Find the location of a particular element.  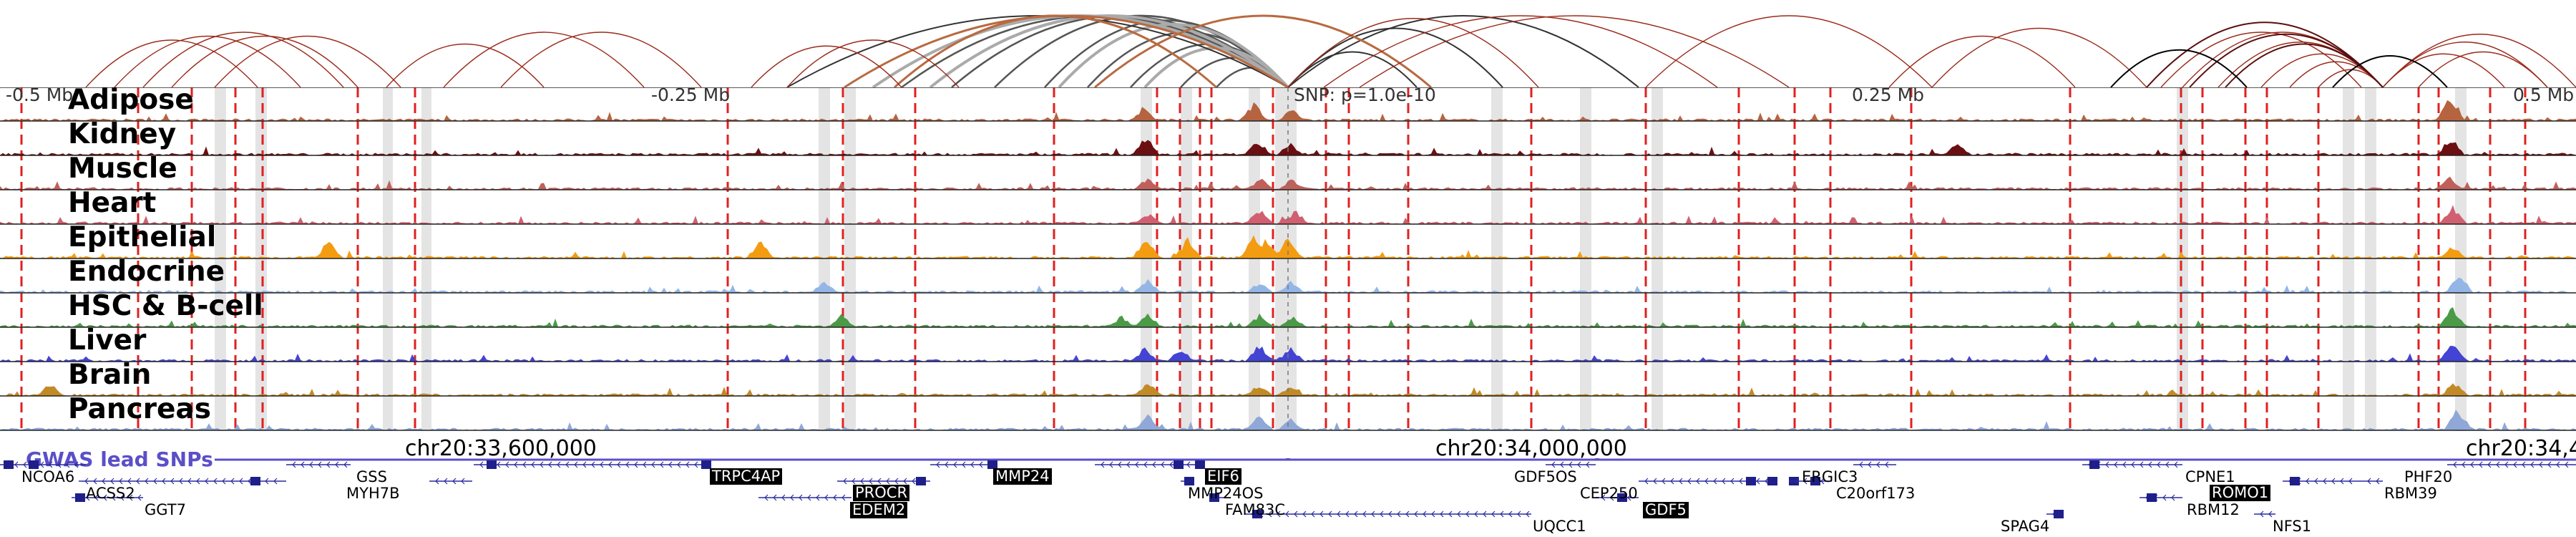

track-label-kidney: Kidney is located at coordinates (122, 134).